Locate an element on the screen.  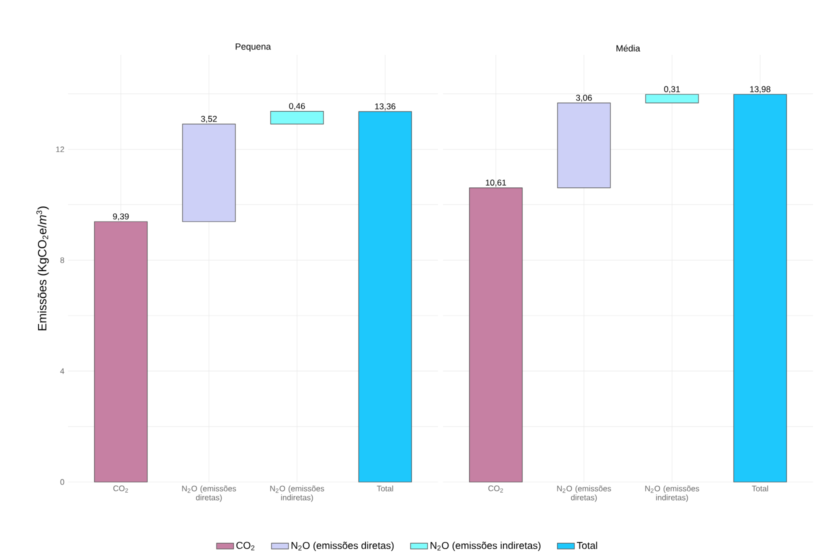
text: 3,52 is located at coordinates (209, 119).